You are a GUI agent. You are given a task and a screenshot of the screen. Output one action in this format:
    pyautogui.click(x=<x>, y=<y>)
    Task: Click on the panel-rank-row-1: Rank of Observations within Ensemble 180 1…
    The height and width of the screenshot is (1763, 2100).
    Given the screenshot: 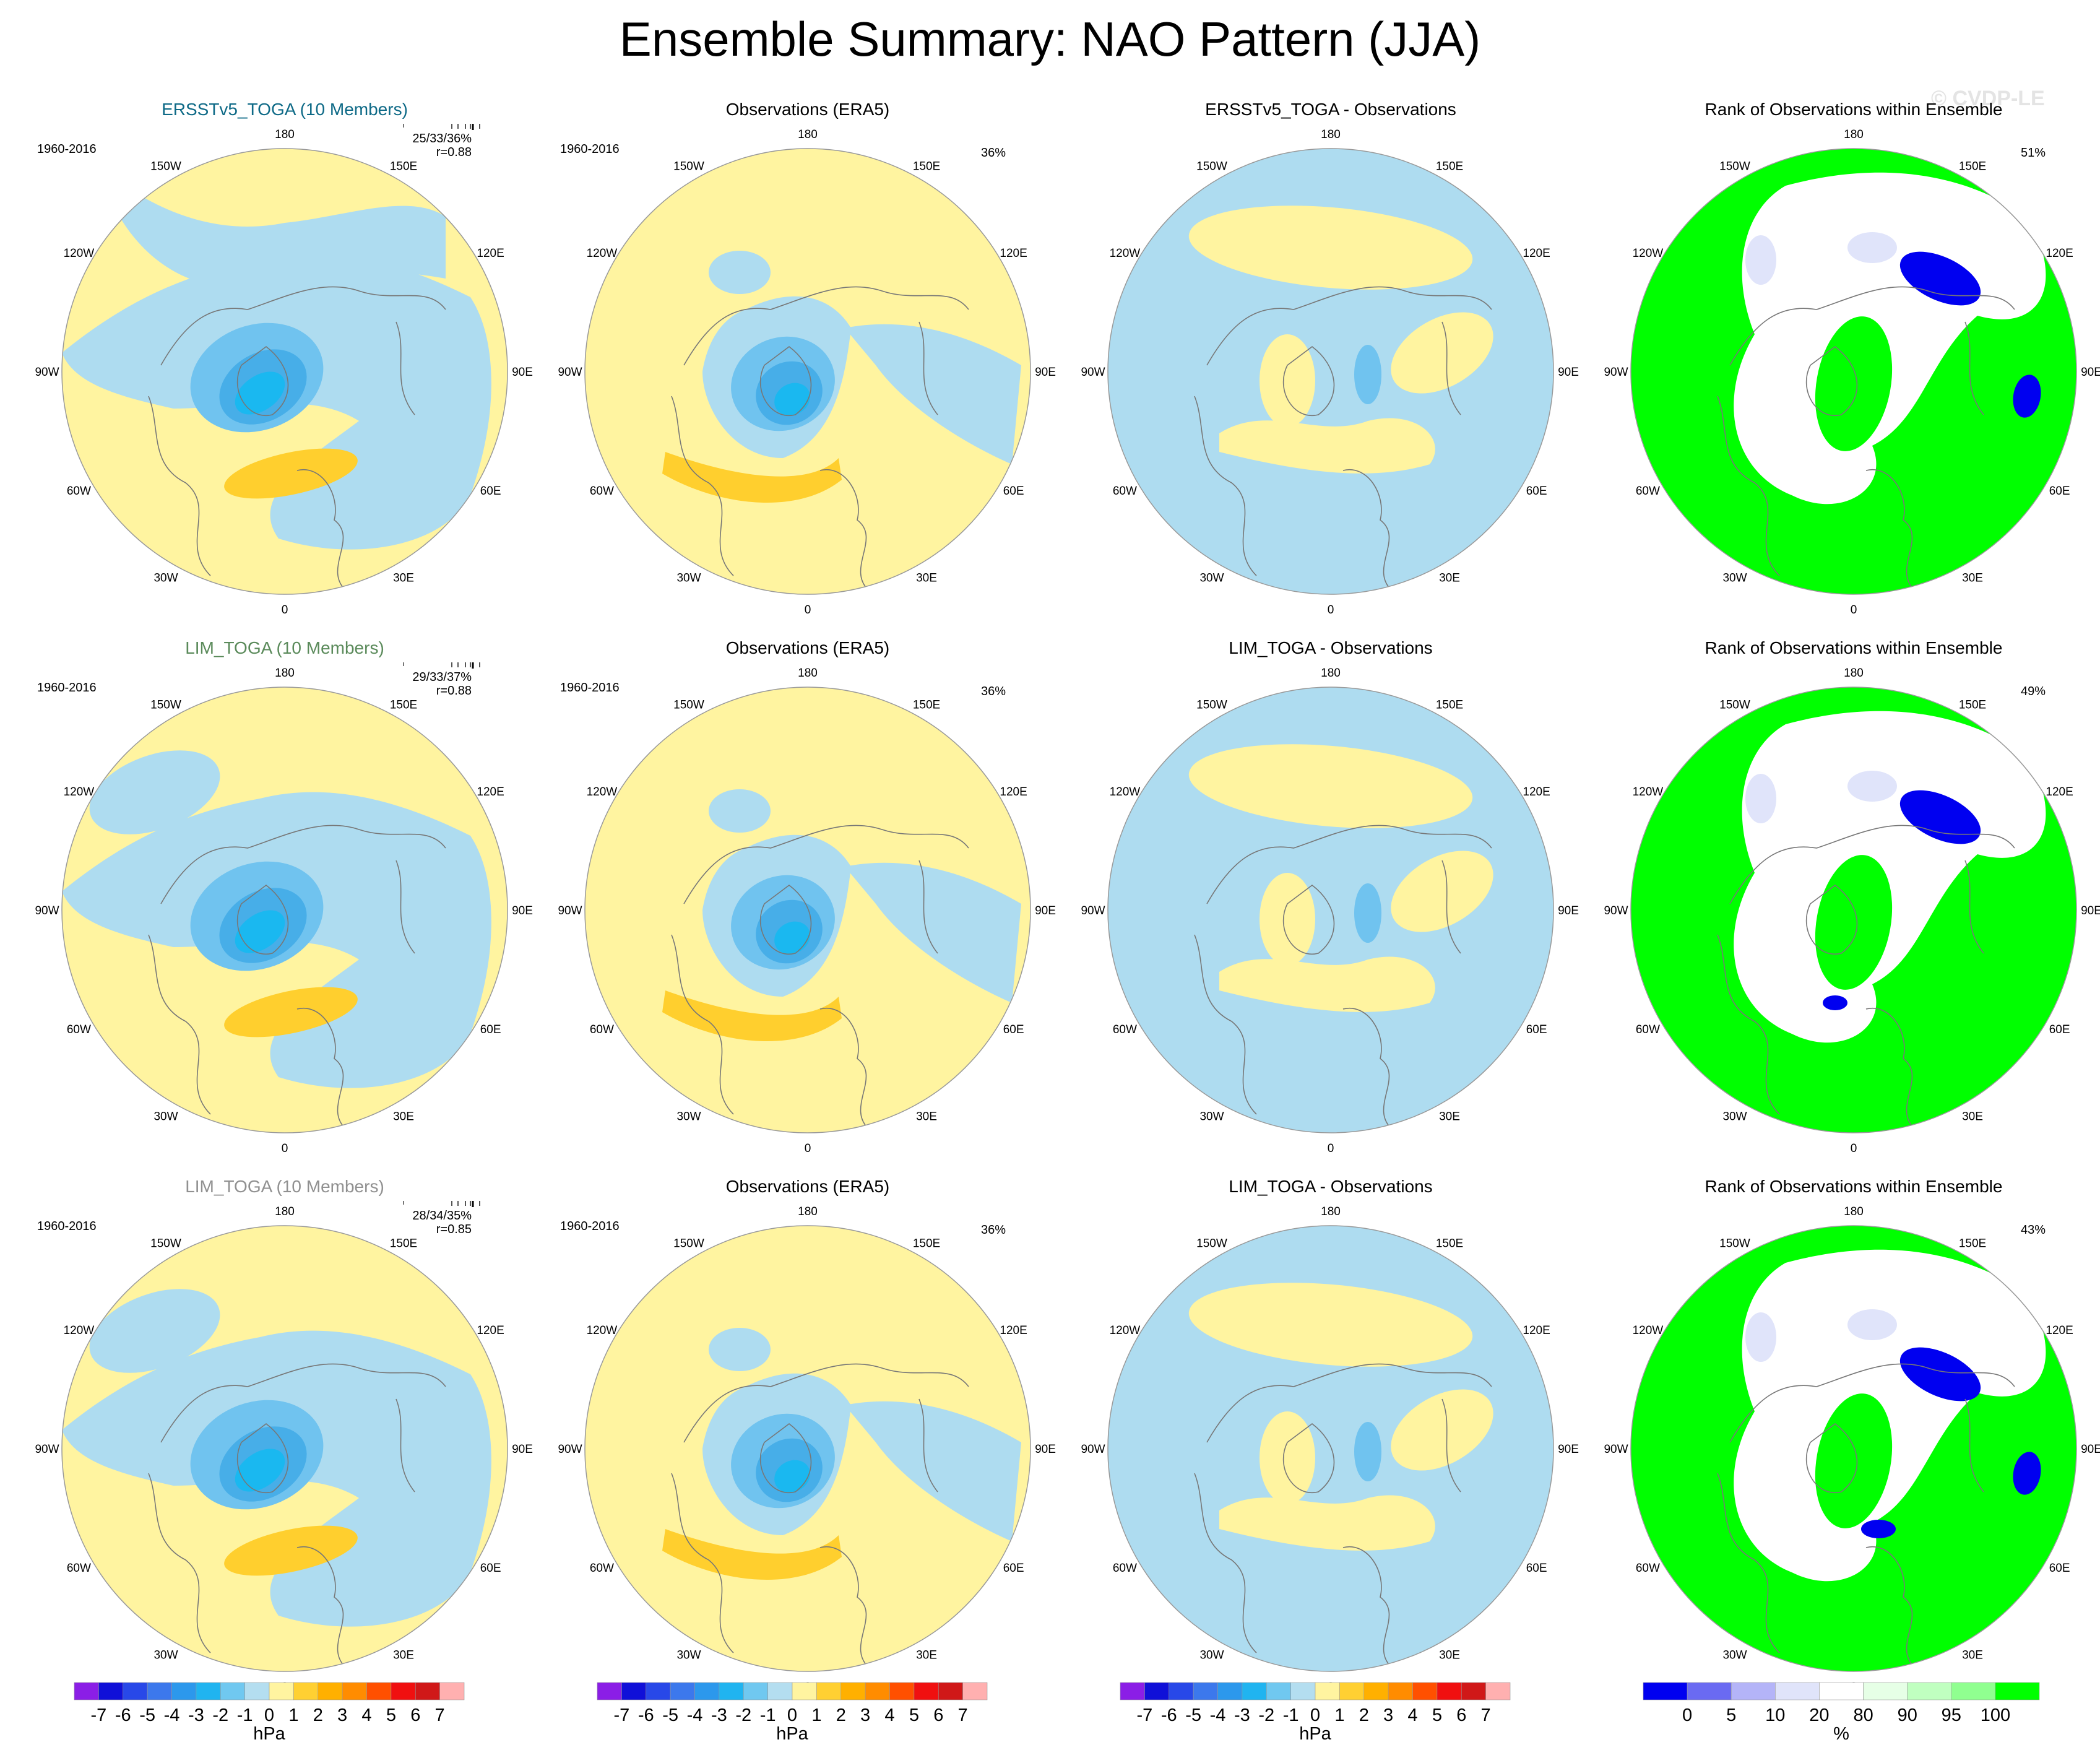 What is the action you would take?
    pyautogui.click(x=1847, y=368)
    